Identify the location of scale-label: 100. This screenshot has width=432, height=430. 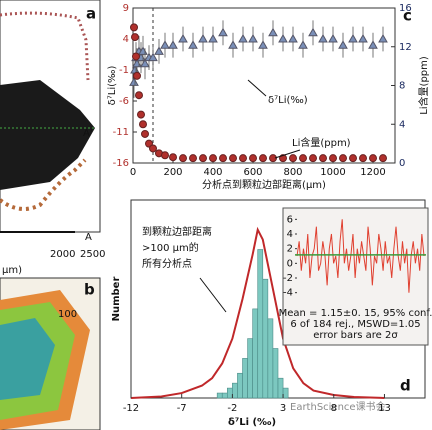
(67, 314).